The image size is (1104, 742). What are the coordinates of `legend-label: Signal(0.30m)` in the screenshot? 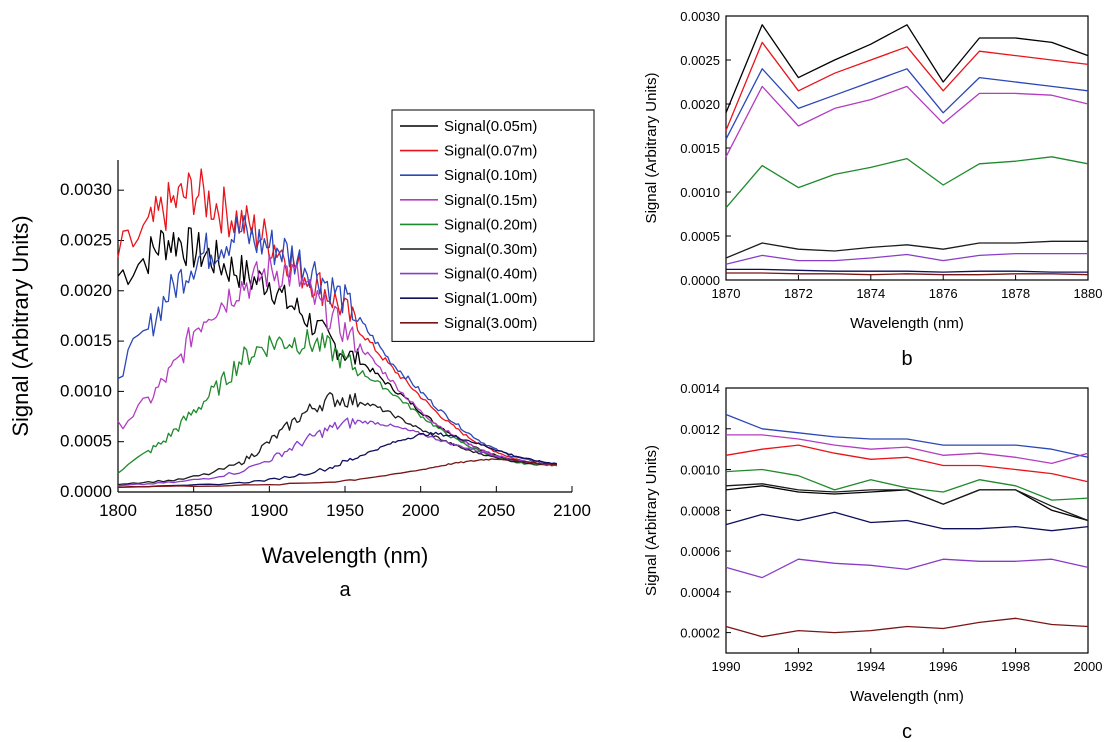 It's located at (490, 249).